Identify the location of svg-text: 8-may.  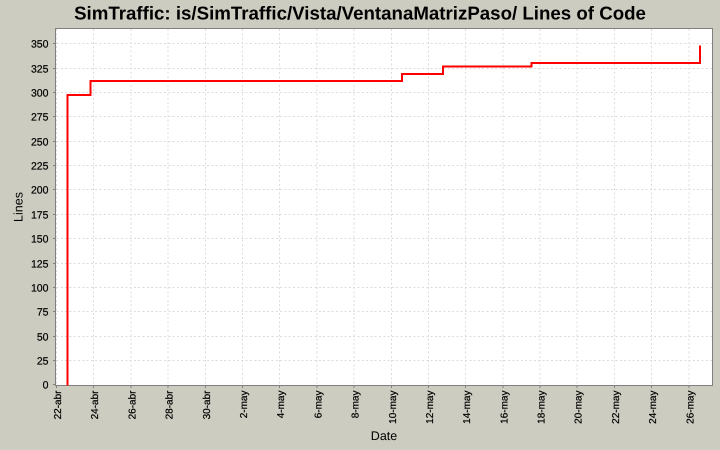
(356, 405).